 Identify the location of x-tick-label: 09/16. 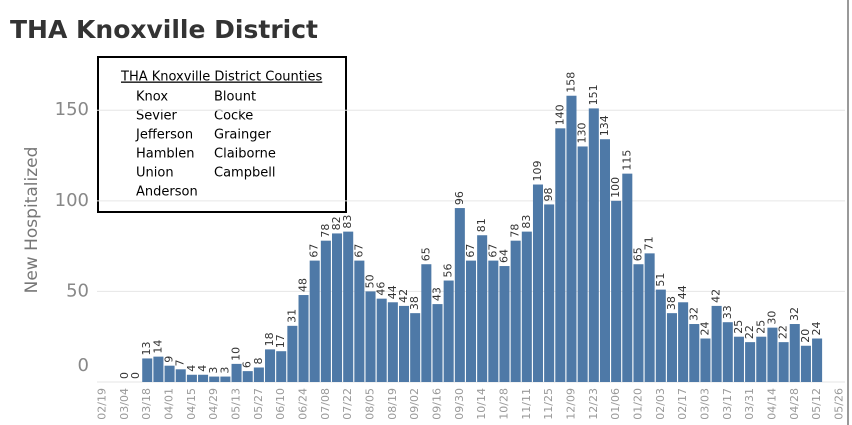
(437, 404).